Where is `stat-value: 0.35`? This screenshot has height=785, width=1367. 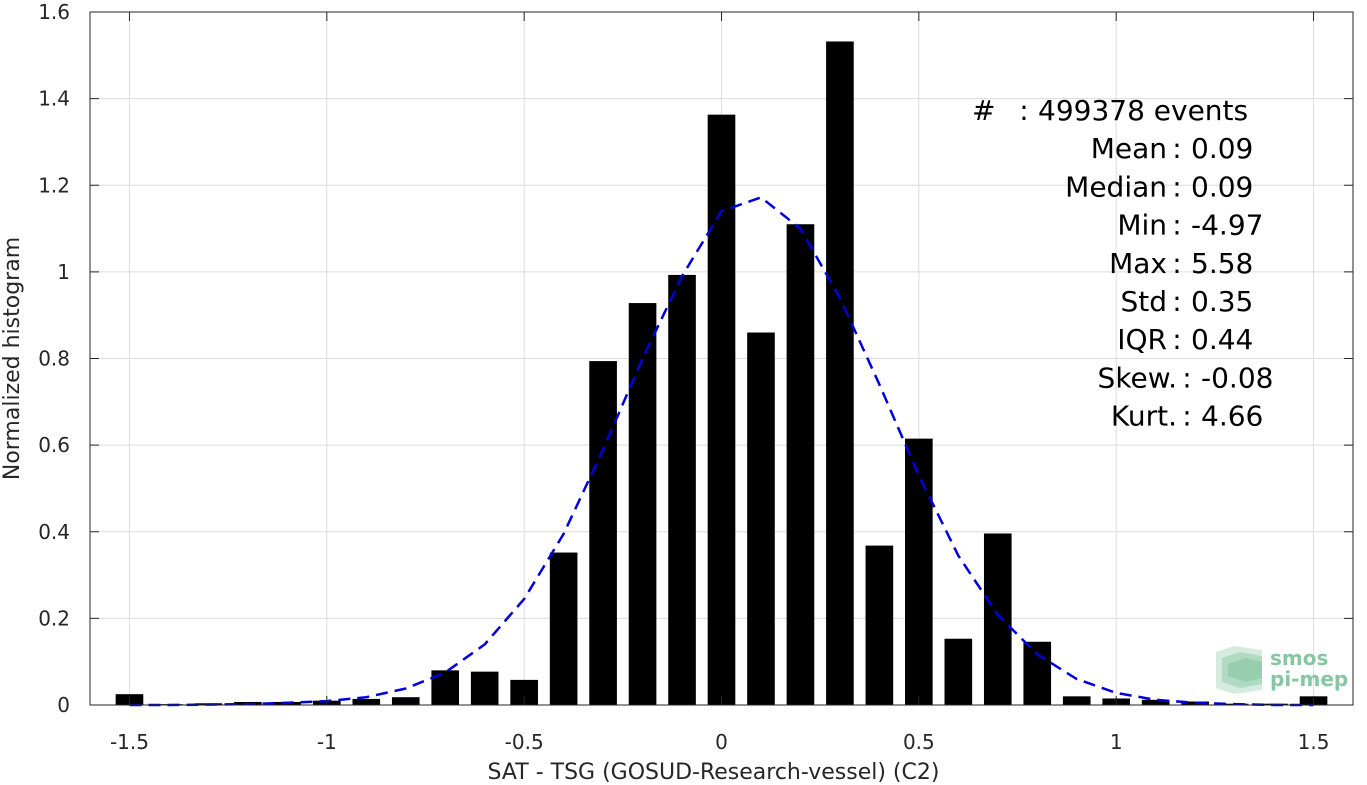 stat-value: 0.35 is located at coordinates (1222, 301).